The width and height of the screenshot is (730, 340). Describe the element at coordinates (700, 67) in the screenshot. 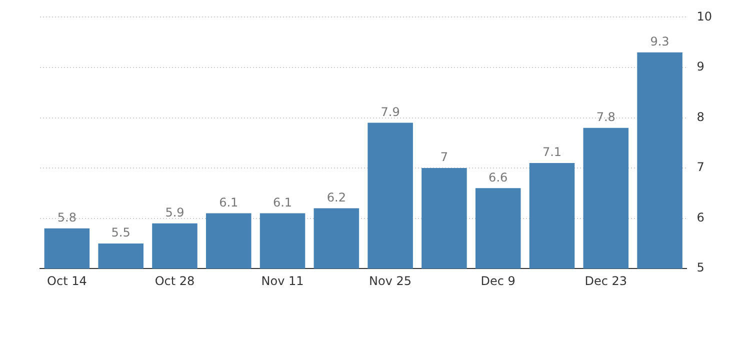

I see `y-tick-label: 9` at that location.